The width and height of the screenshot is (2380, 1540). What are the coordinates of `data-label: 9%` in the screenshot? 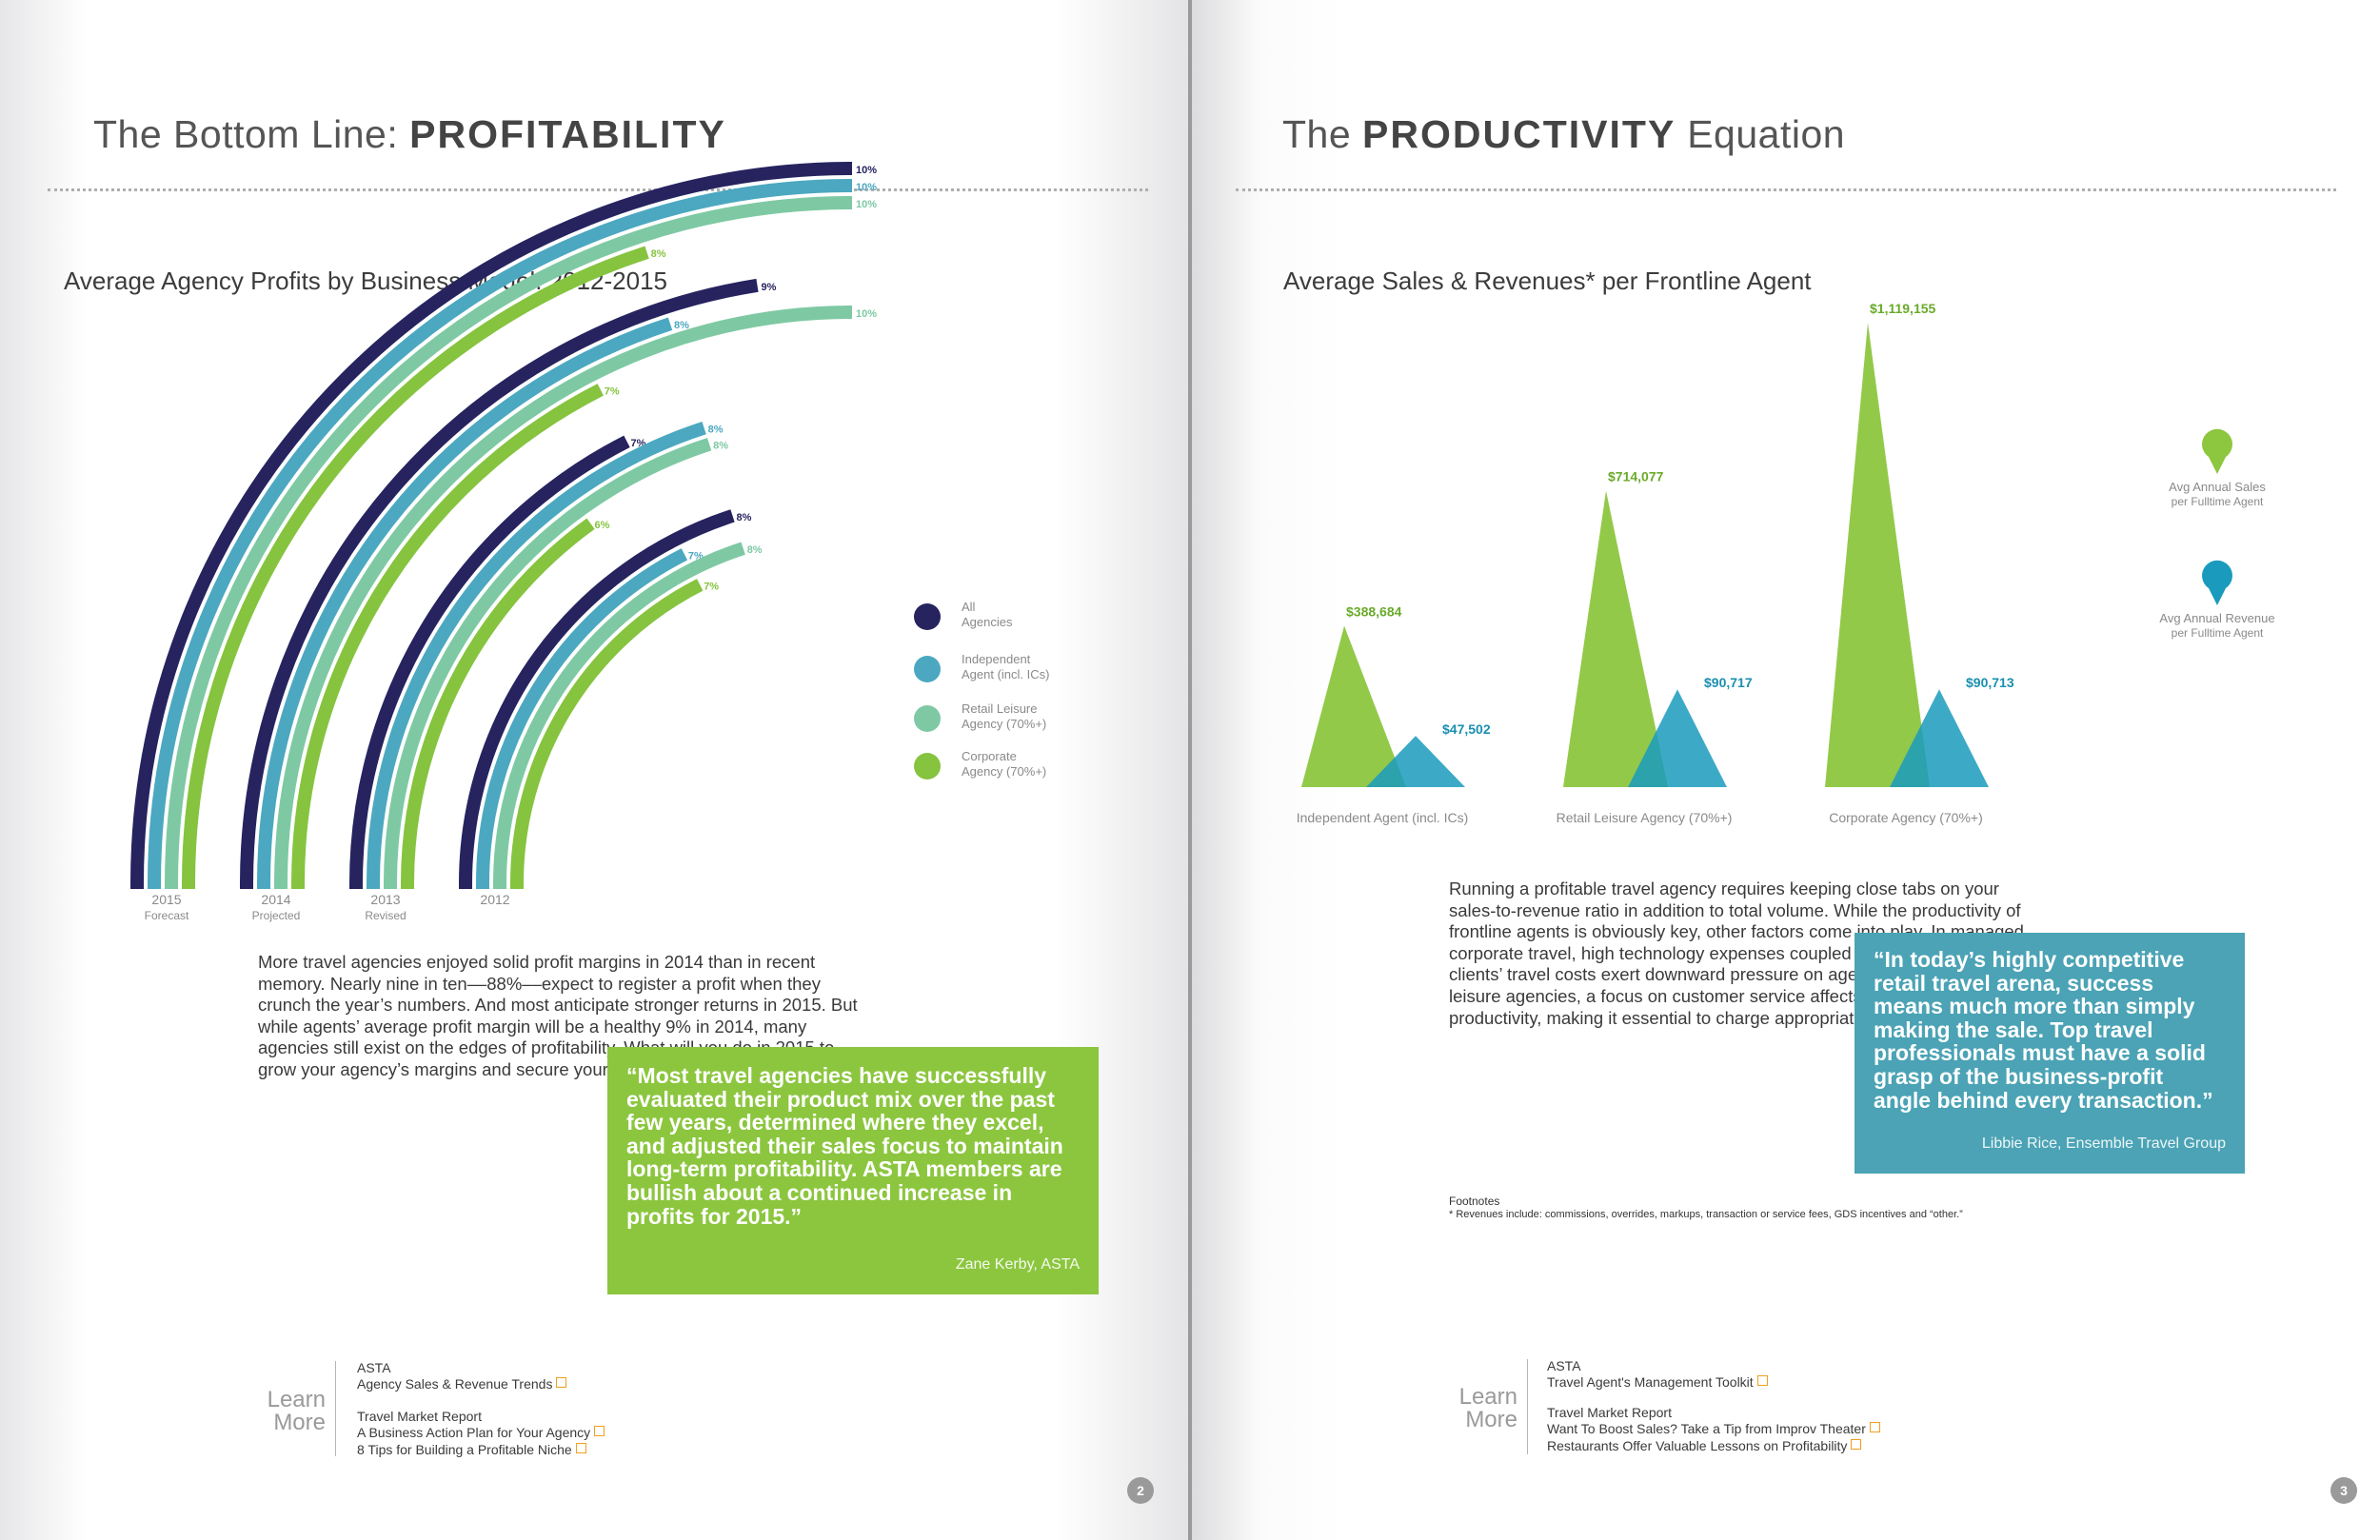 It's located at (769, 287).